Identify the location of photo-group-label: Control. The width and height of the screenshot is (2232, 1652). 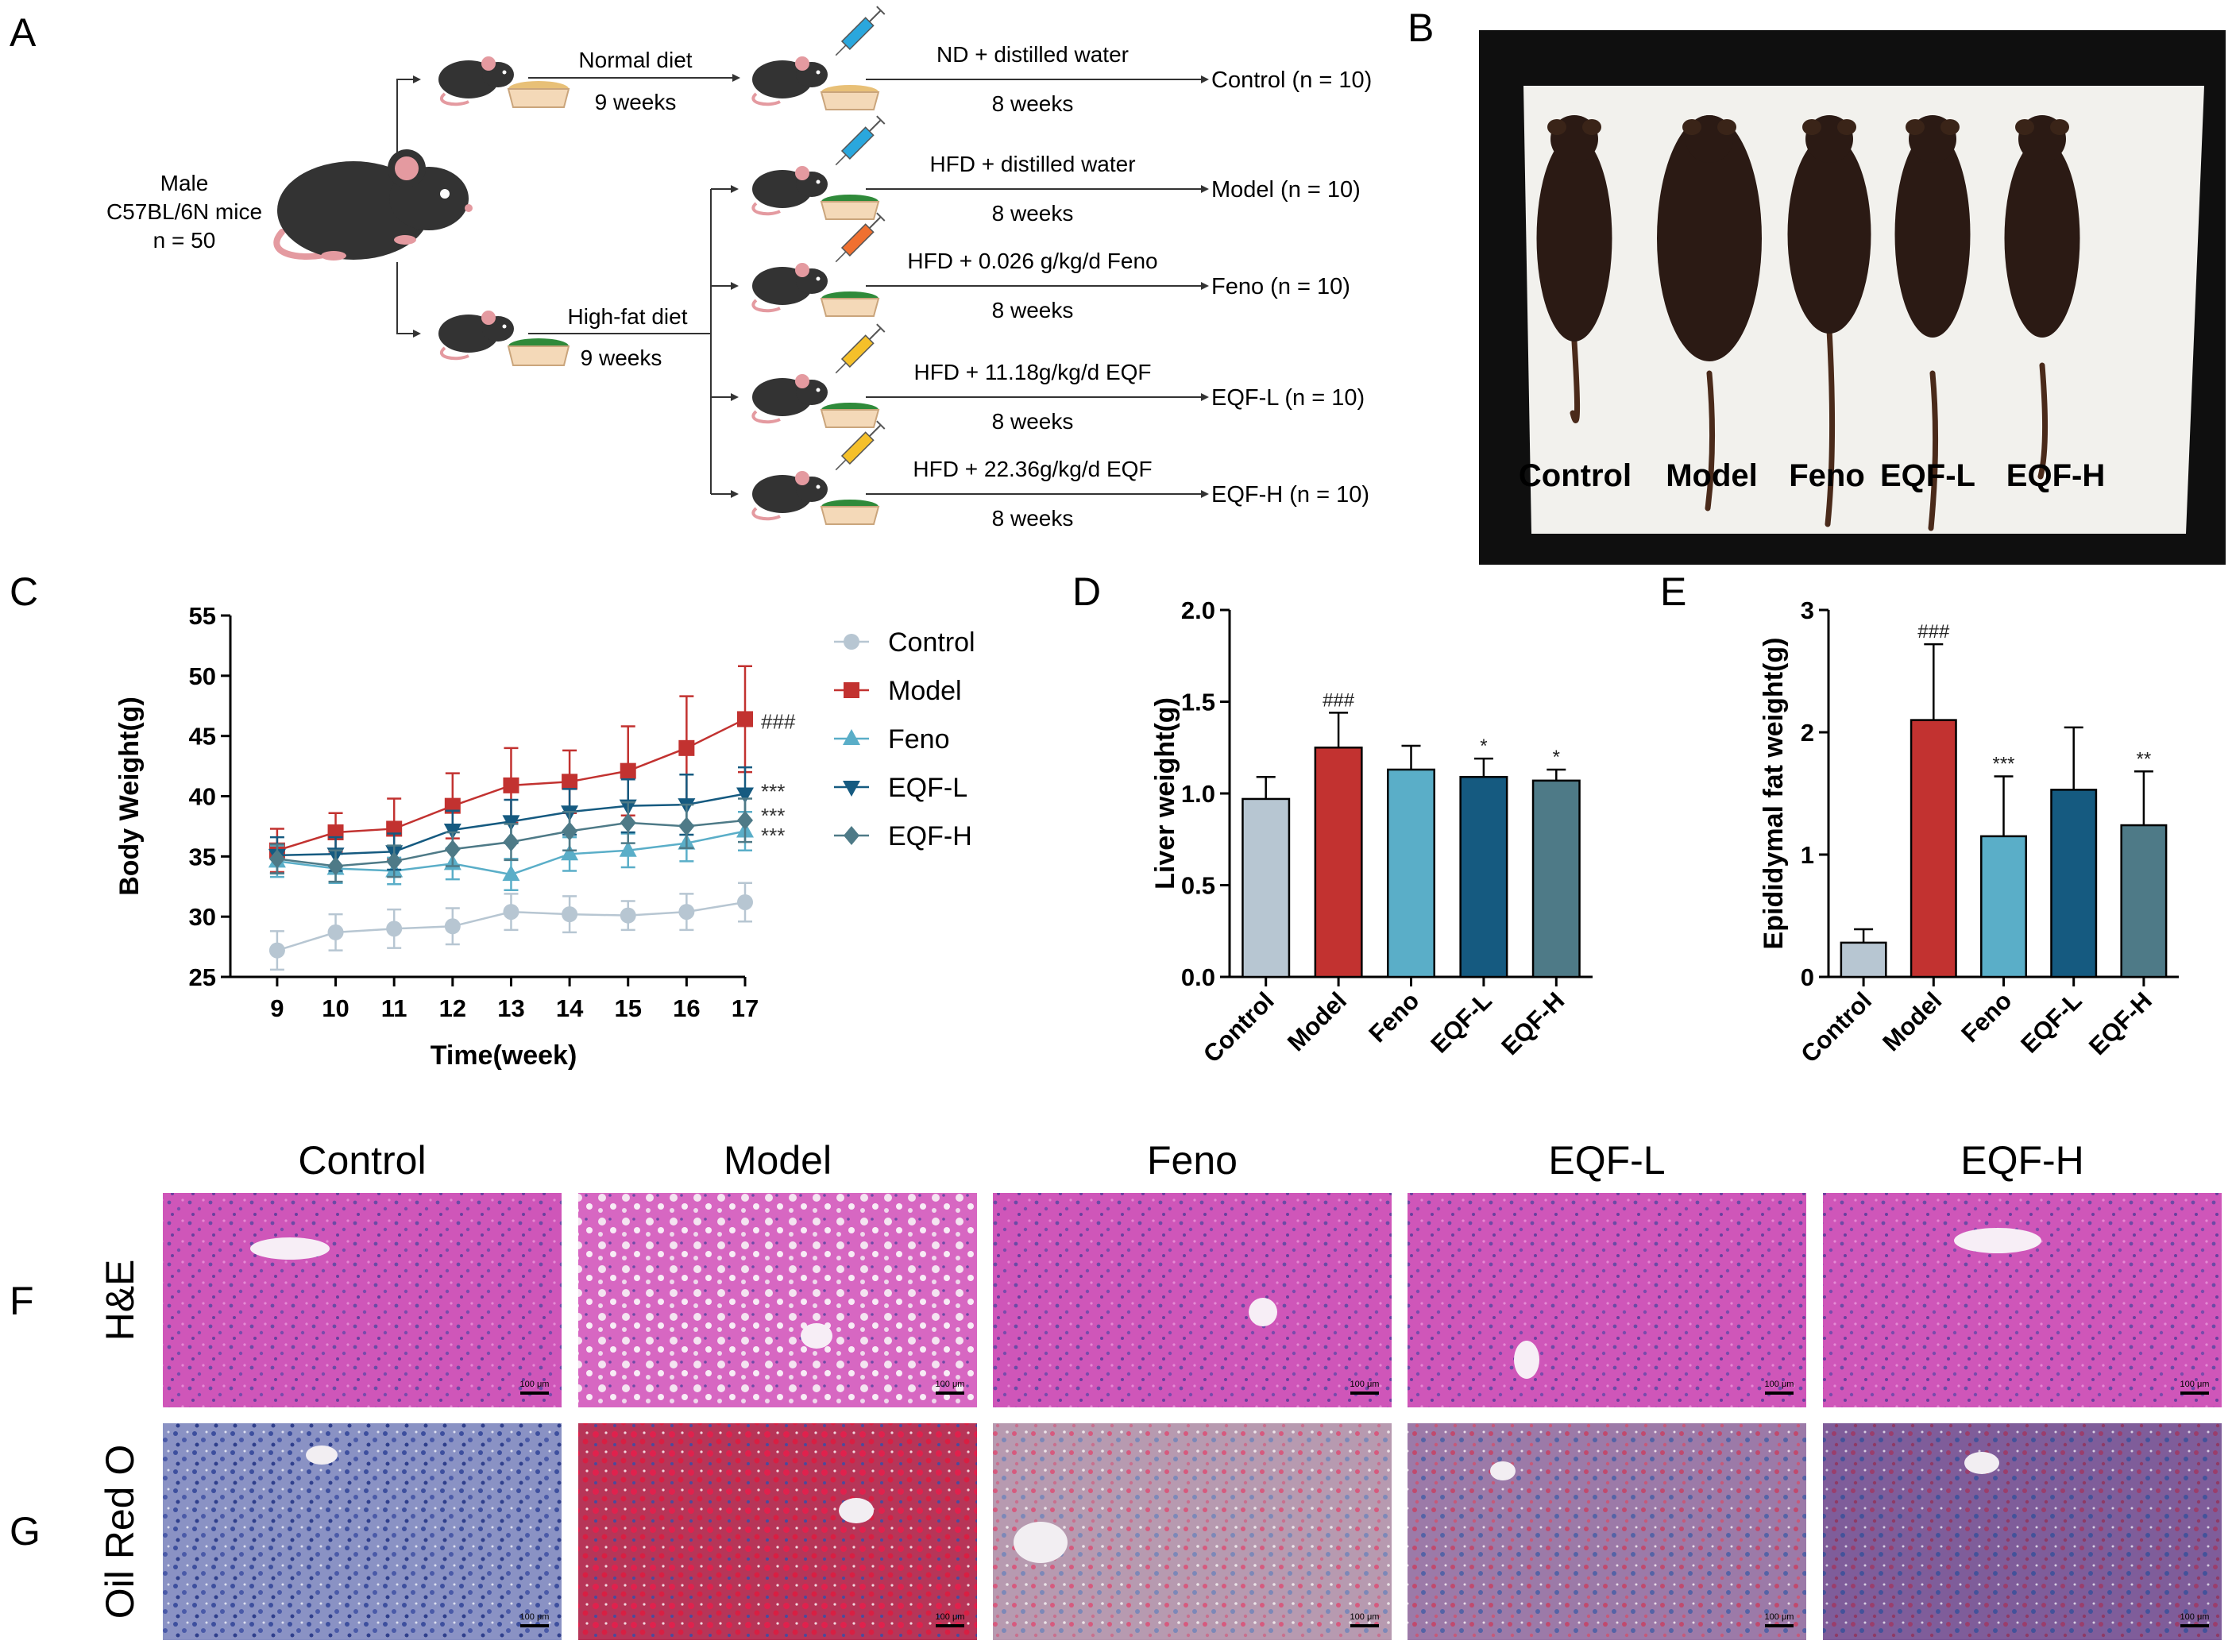
(1575, 475).